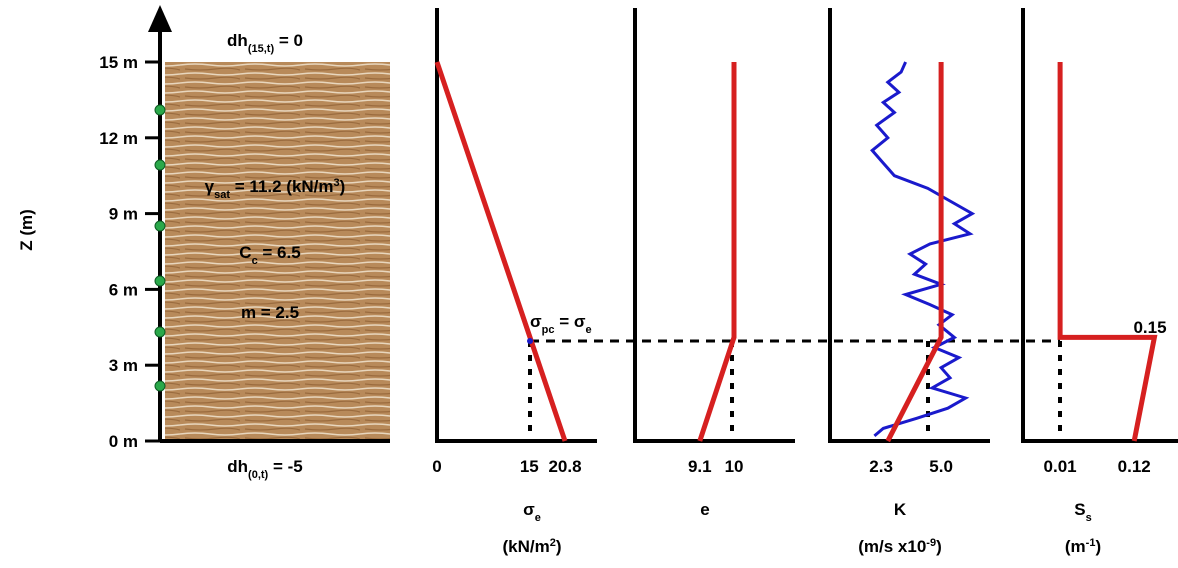  I want to click on x-axis-label: e, so click(704, 509).